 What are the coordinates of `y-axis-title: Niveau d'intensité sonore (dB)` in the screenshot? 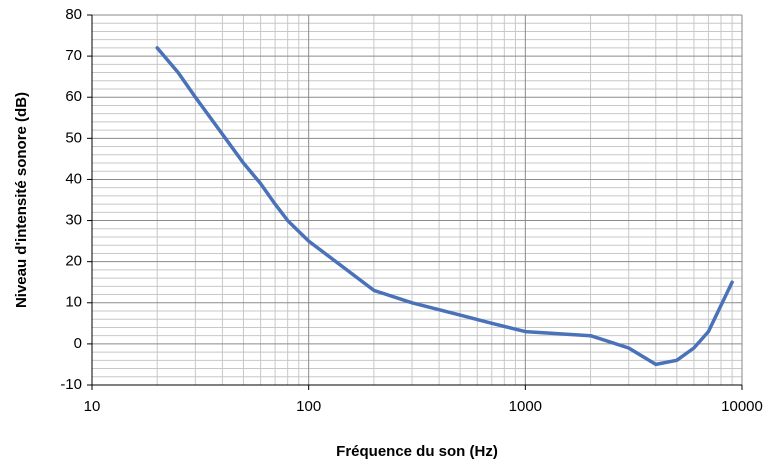 It's located at (21, 200).